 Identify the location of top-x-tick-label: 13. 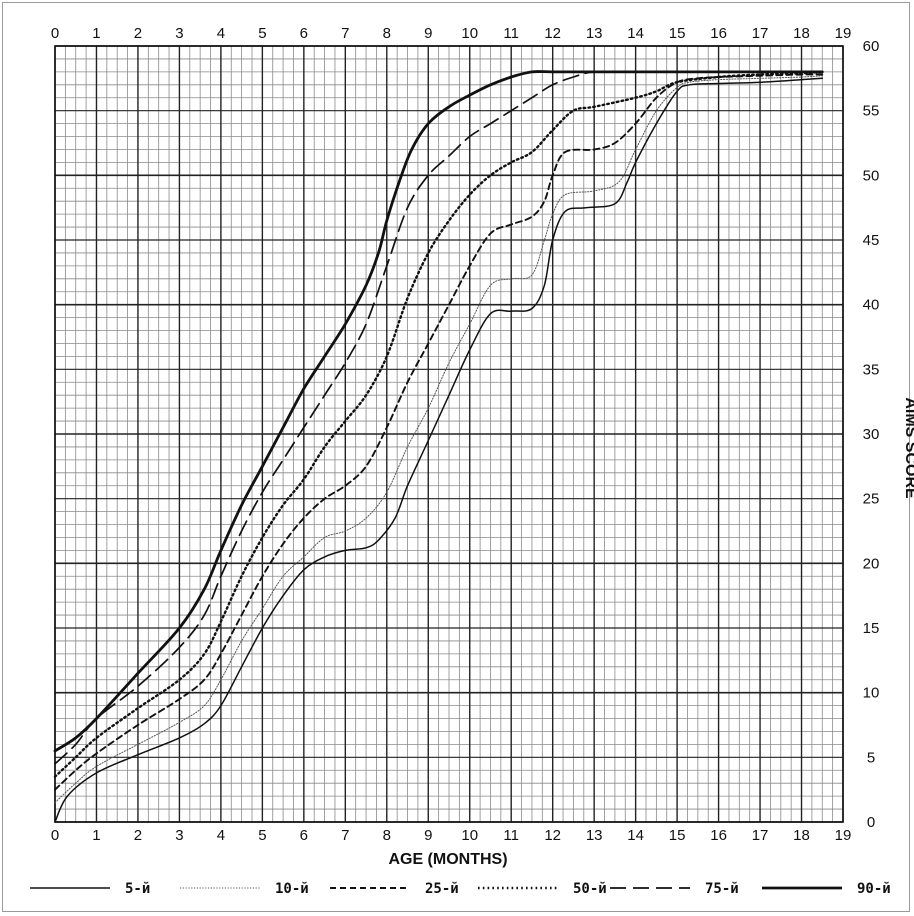
(594, 33).